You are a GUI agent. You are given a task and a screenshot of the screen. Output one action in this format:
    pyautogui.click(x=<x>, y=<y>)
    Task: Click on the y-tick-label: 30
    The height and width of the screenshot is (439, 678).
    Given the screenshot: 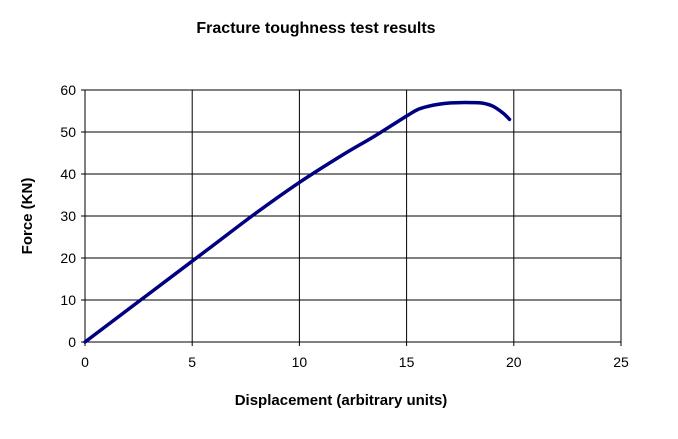 What is the action you would take?
    pyautogui.click(x=68, y=216)
    